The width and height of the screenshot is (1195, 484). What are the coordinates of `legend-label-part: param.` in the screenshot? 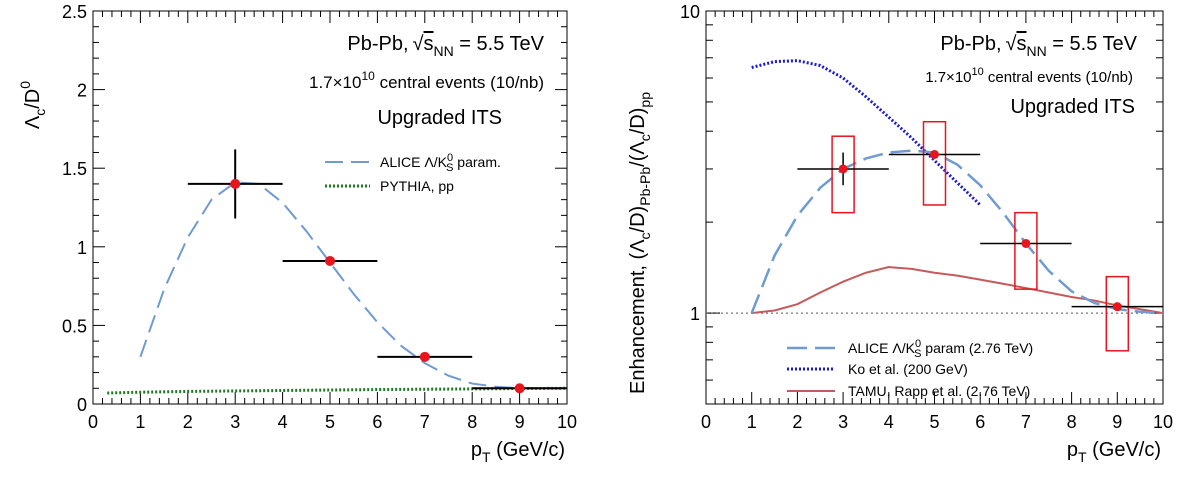 It's located at (476, 162).